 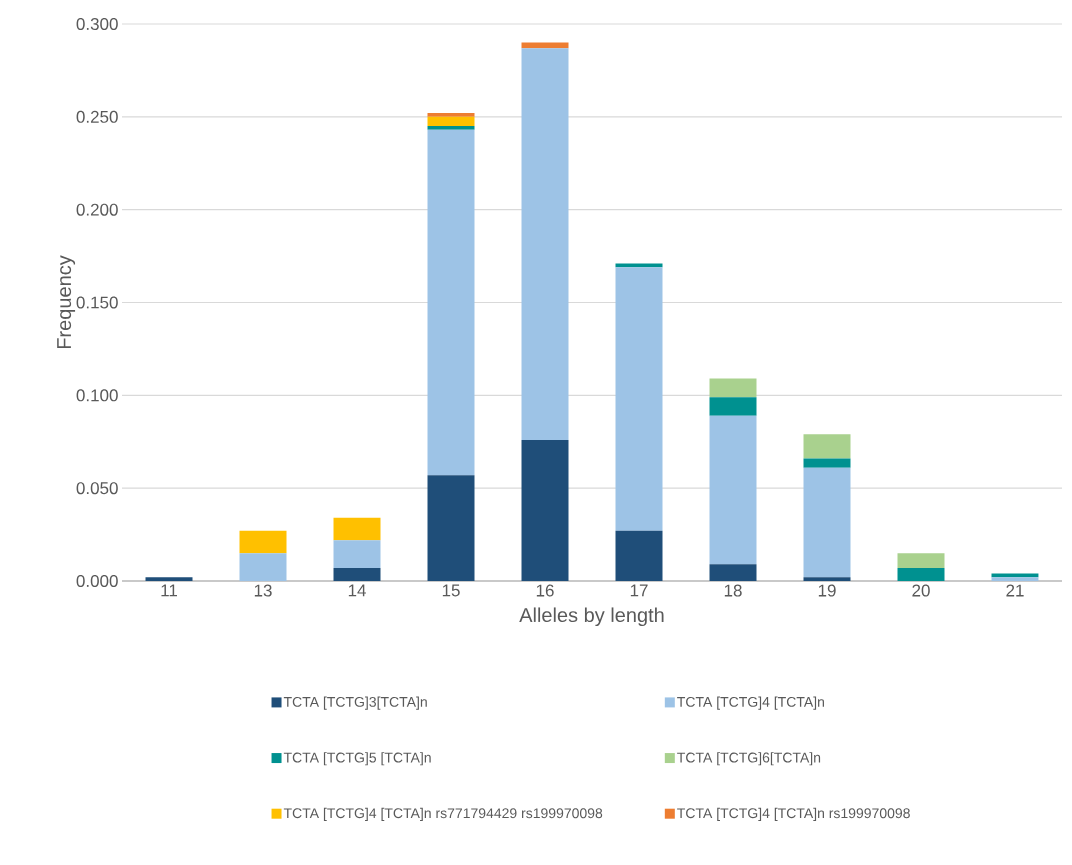 I want to click on x-tick-label: 17, so click(x=639, y=590).